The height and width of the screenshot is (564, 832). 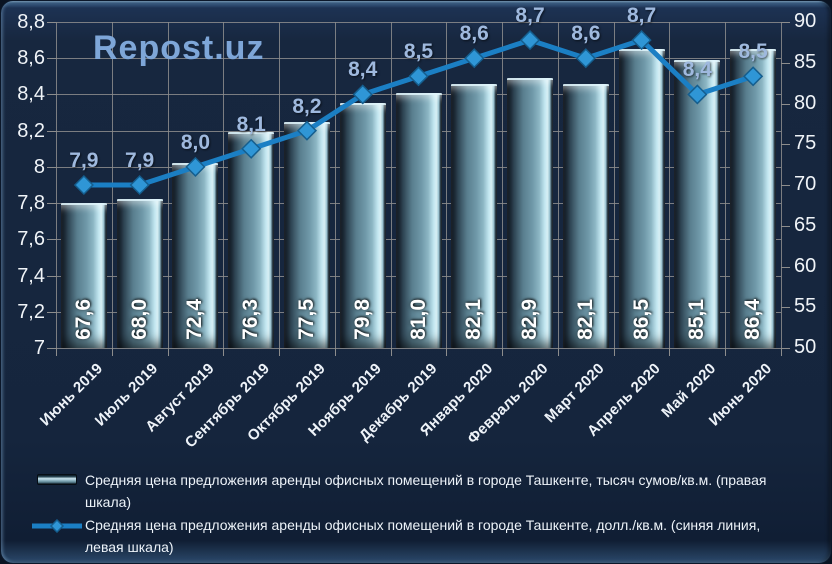 What do you see at coordinates (697, 203) in the screenshot?
I see `bar: 85,1` at bounding box center [697, 203].